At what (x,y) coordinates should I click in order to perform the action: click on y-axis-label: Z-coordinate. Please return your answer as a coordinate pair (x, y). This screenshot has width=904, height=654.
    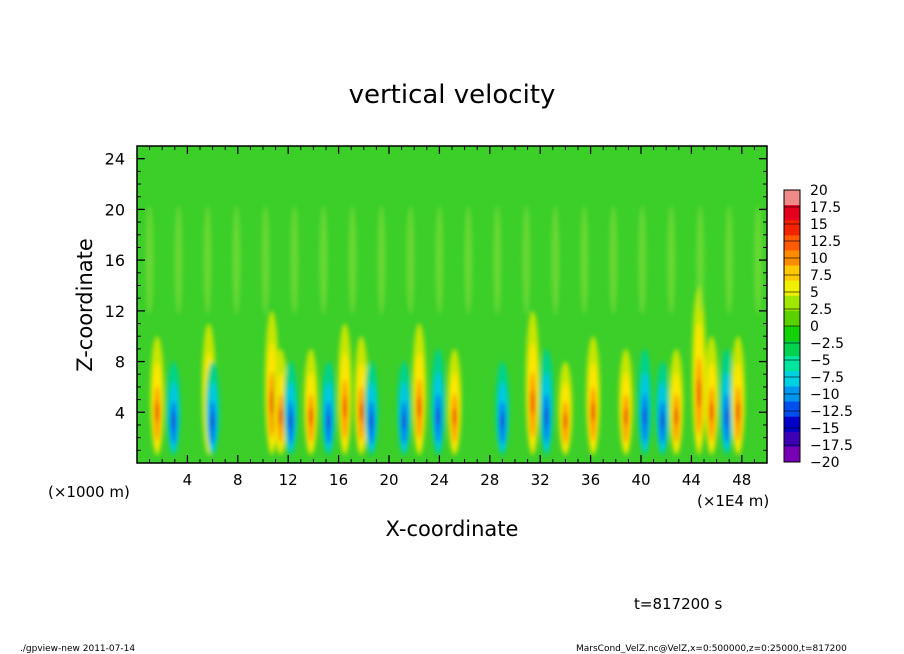
    Looking at the image, I should click on (85, 305).